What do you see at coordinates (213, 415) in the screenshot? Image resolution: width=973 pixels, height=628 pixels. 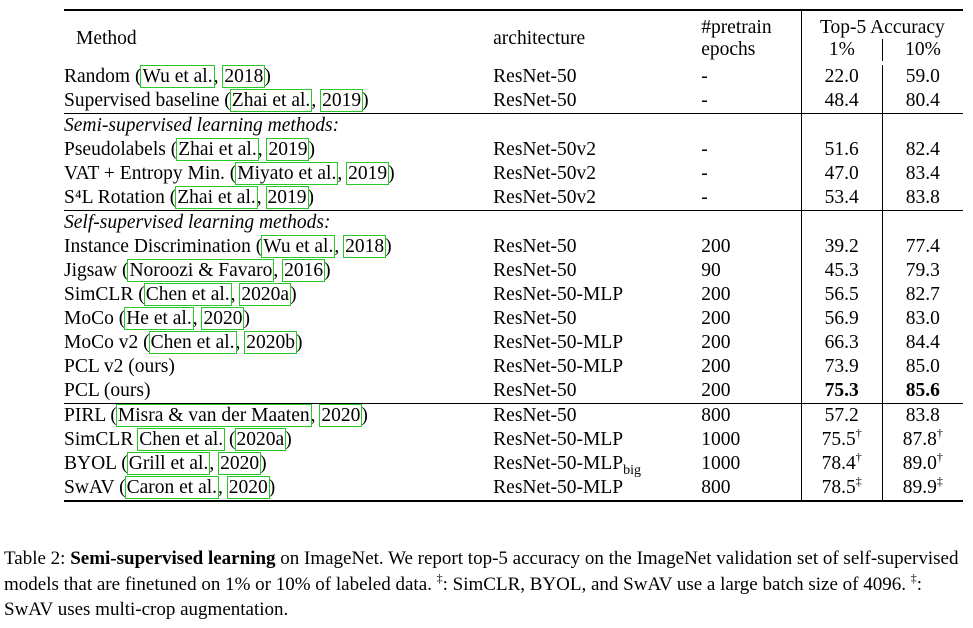 I see `citation-authors-link: Misra & van der Maaten` at bounding box center [213, 415].